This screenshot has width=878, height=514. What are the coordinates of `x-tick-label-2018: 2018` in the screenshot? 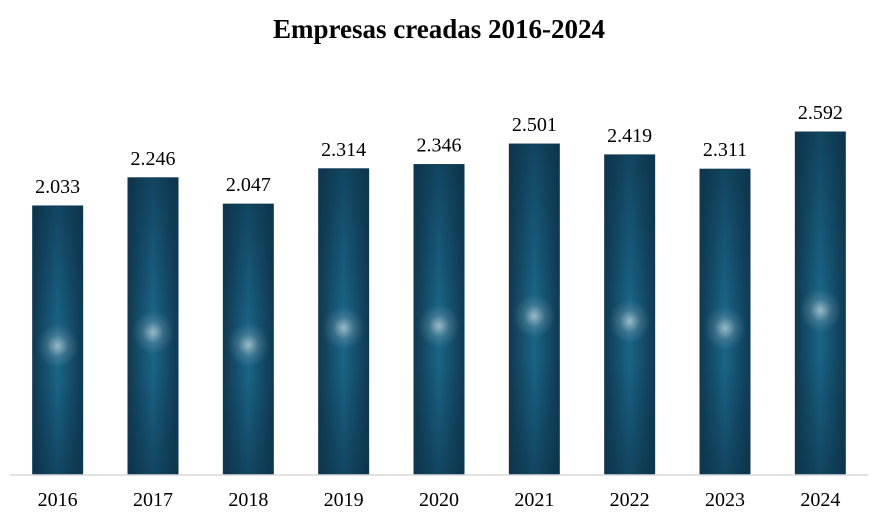 It's located at (248, 500).